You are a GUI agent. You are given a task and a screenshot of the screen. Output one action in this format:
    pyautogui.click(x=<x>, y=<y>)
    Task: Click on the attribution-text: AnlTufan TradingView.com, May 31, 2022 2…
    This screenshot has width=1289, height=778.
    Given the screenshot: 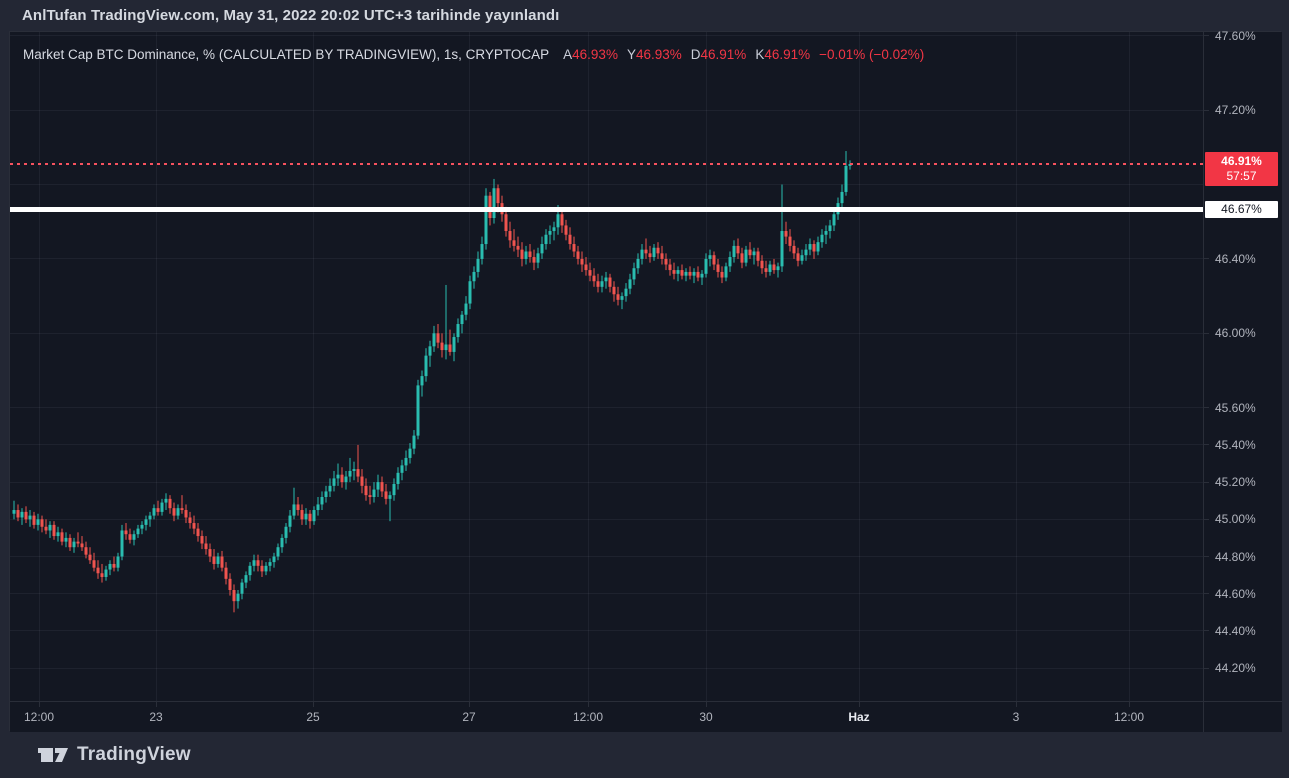 What is the action you would take?
    pyautogui.click(x=291, y=15)
    